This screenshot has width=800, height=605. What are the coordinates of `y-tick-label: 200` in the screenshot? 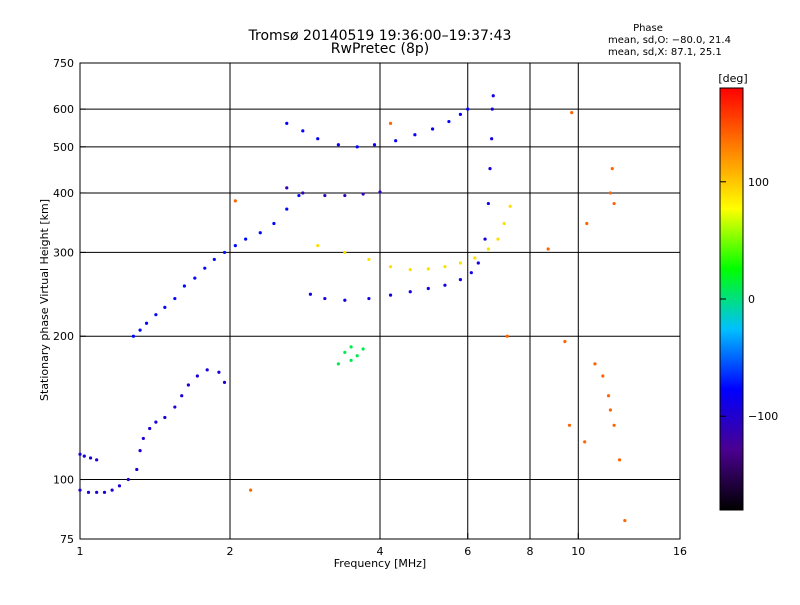 It's located at (63, 336).